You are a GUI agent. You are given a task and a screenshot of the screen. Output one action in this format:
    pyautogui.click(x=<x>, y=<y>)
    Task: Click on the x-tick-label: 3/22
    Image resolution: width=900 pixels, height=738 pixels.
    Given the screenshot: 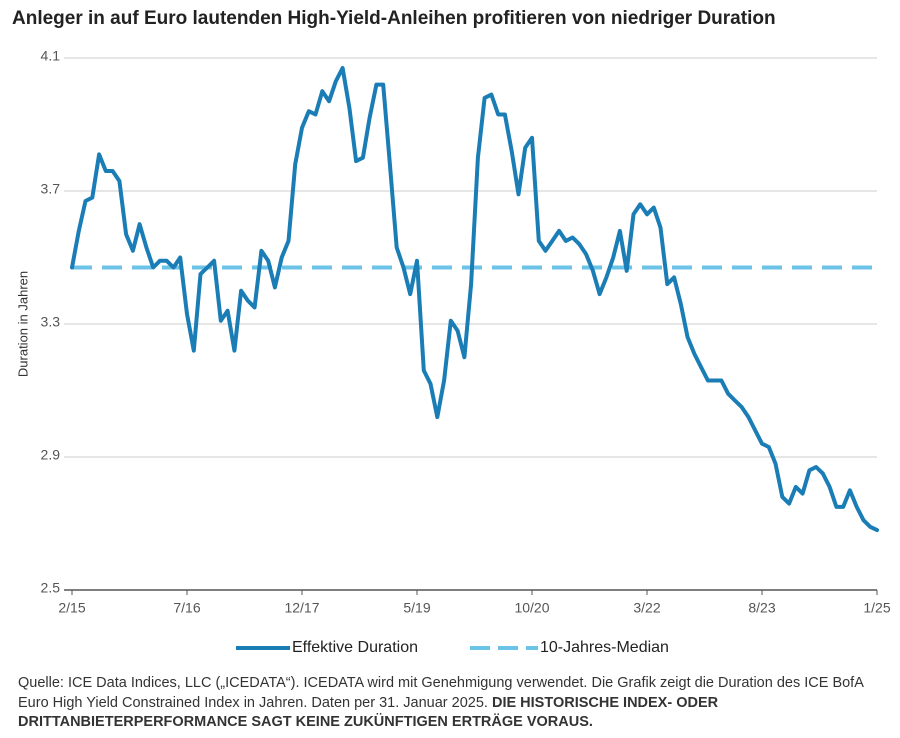 What is the action you would take?
    pyautogui.click(x=646, y=608)
    